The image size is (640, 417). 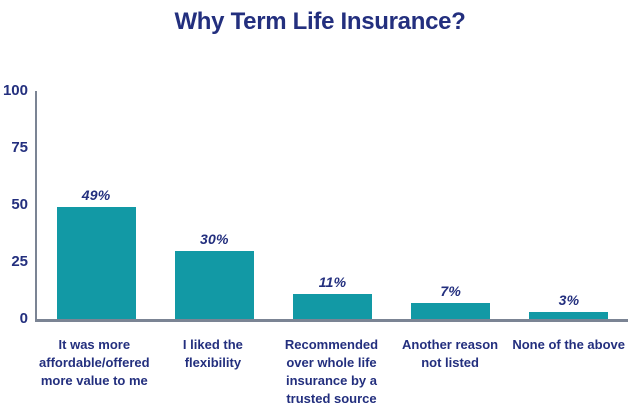 I want to click on y-axis-tick-label: 0, so click(x=23, y=318).